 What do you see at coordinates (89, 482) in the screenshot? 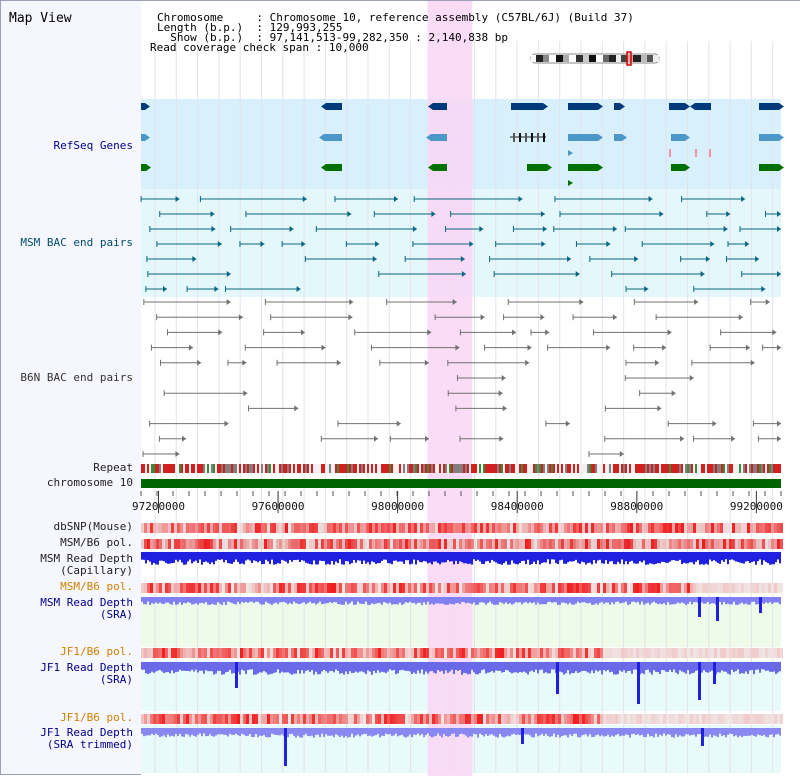
I see `track-label-chromosome: chromosome 10` at bounding box center [89, 482].